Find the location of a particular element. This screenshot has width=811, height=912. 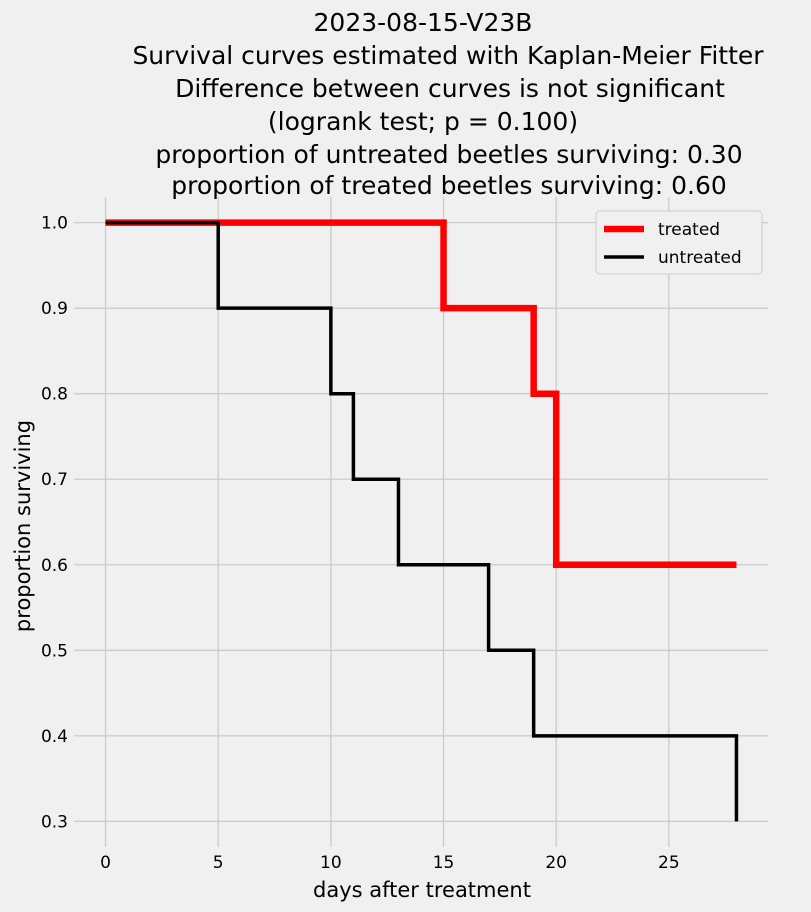

x-axis-label: days after treatment is located at coordinates (422, 890).